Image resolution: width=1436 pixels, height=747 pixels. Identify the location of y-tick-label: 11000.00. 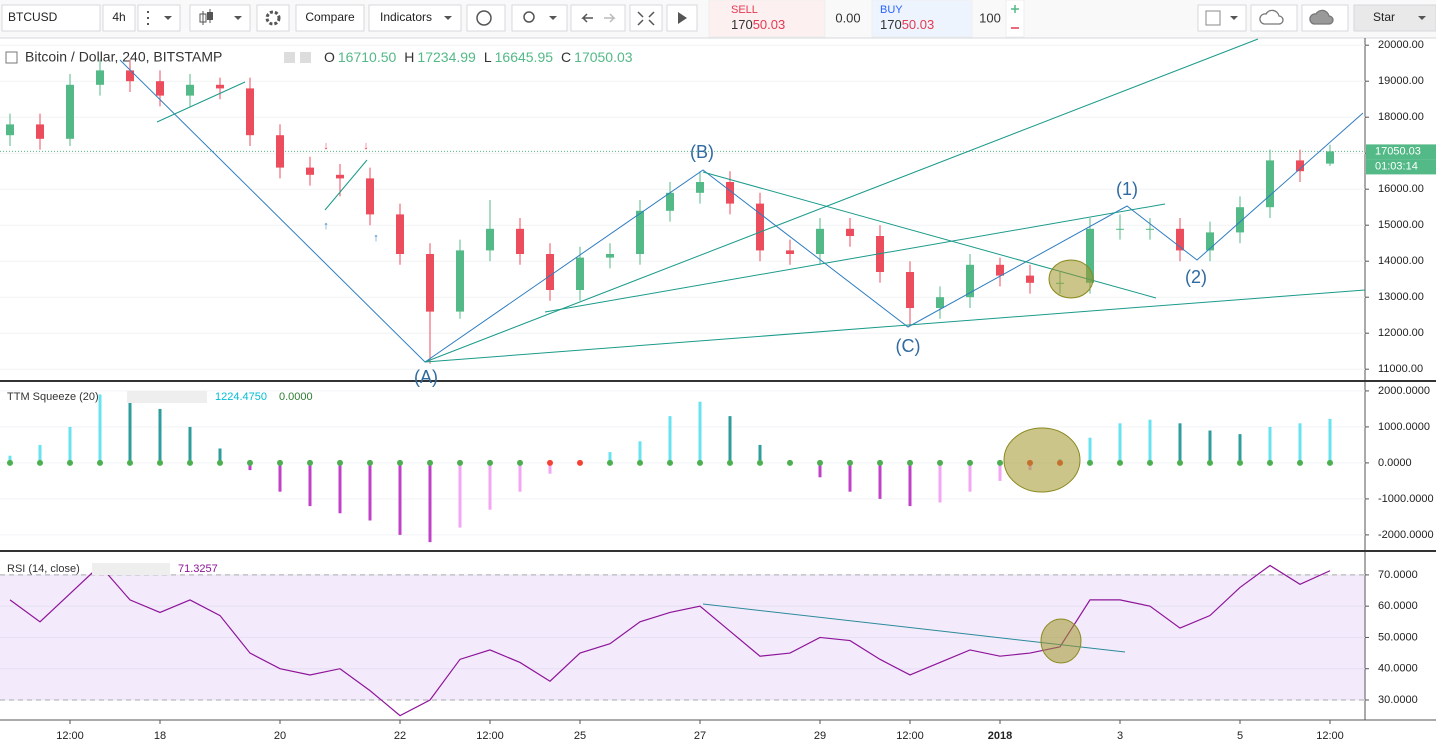
(1400, 369).